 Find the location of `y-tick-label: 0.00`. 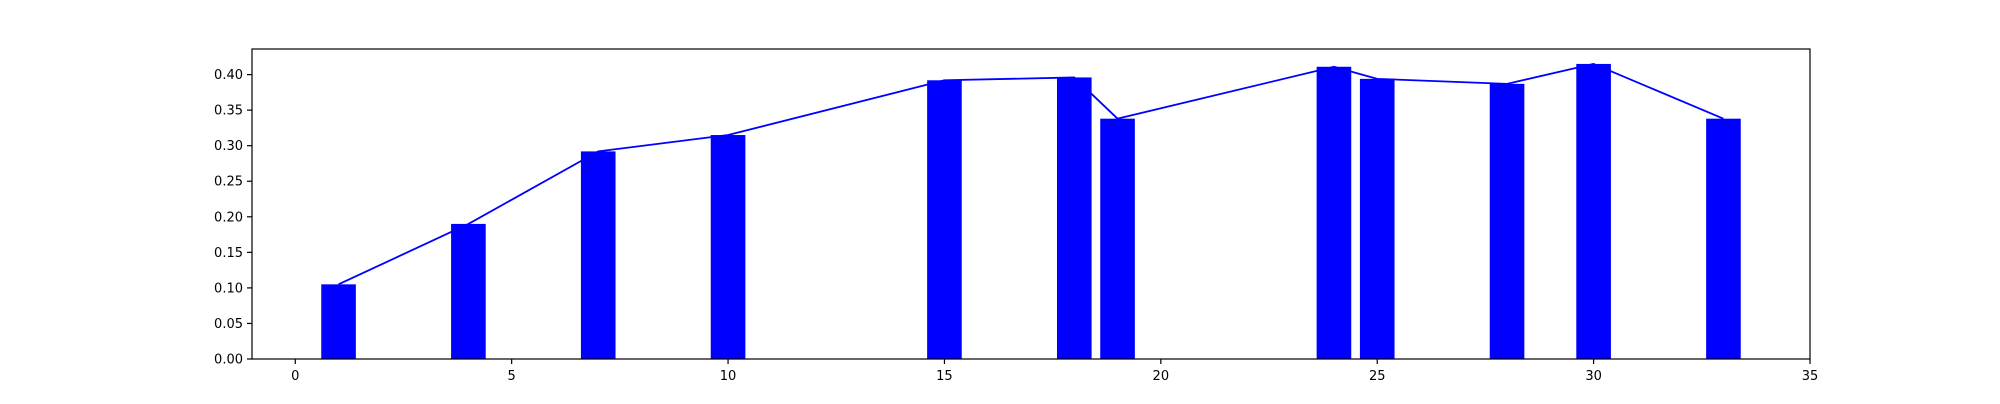

y-tick-label: 0.00 is located at coordinates (228, 360).